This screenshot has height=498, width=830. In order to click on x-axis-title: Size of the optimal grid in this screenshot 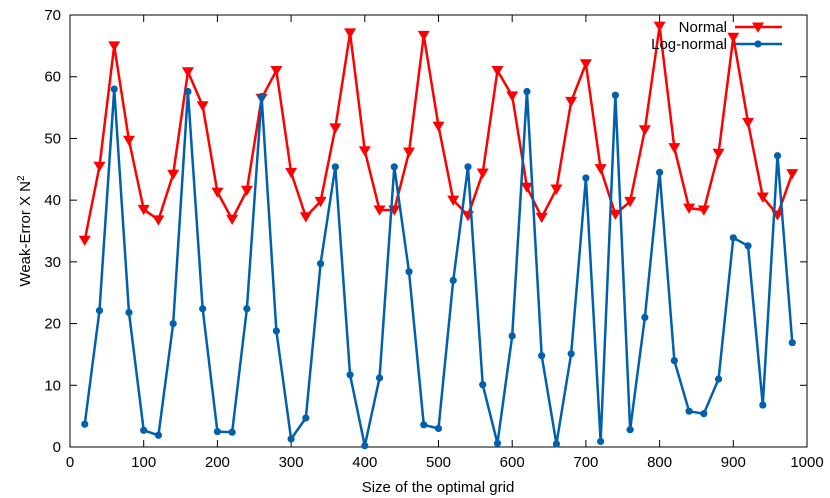, I will do `click(438, 487)`.